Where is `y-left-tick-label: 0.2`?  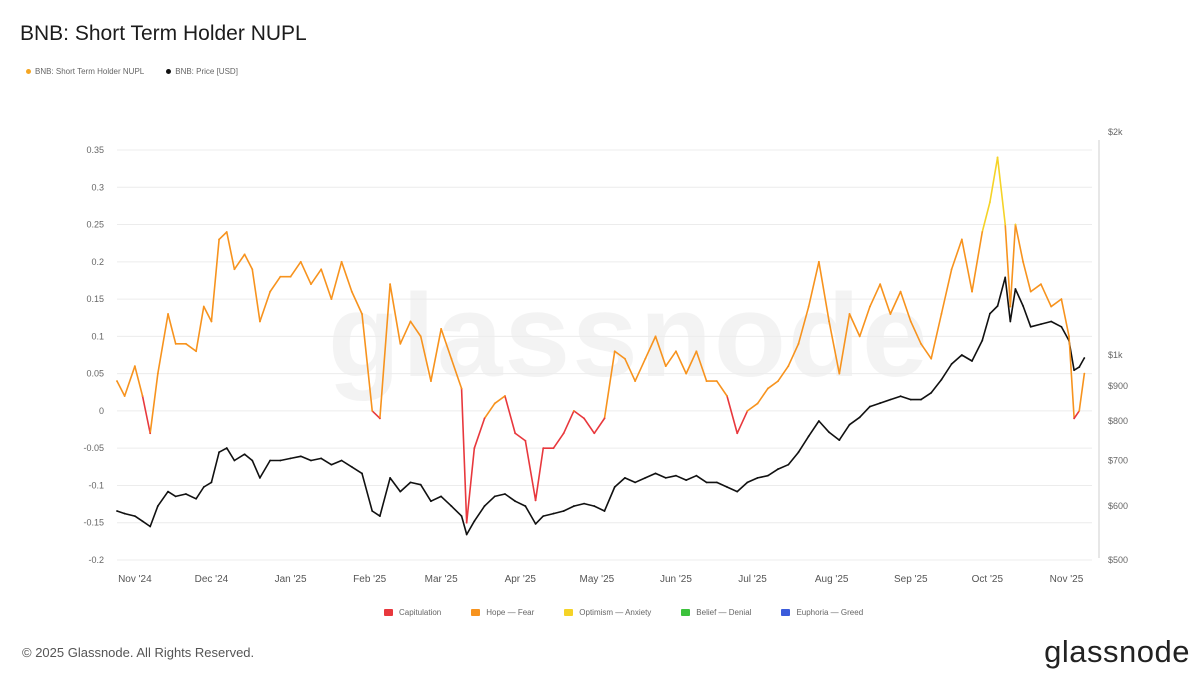
y-left-tick-label: 0.2 is located at coordinates (97, 262).